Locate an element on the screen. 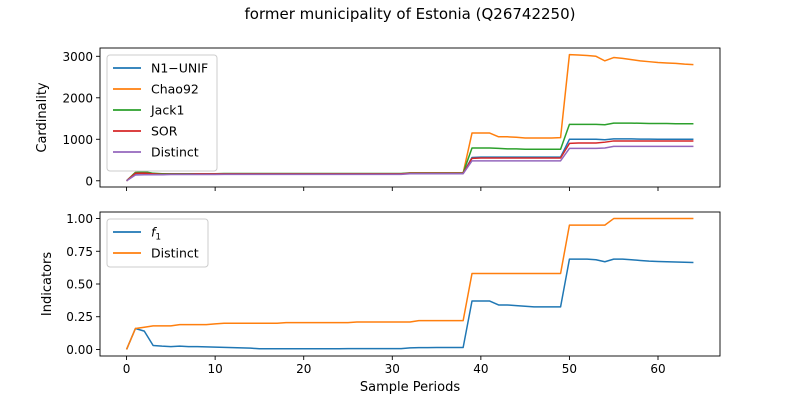 This screenshot has width=800, height=400. legend-label: Chao92 is located at coordinates (175, 89).